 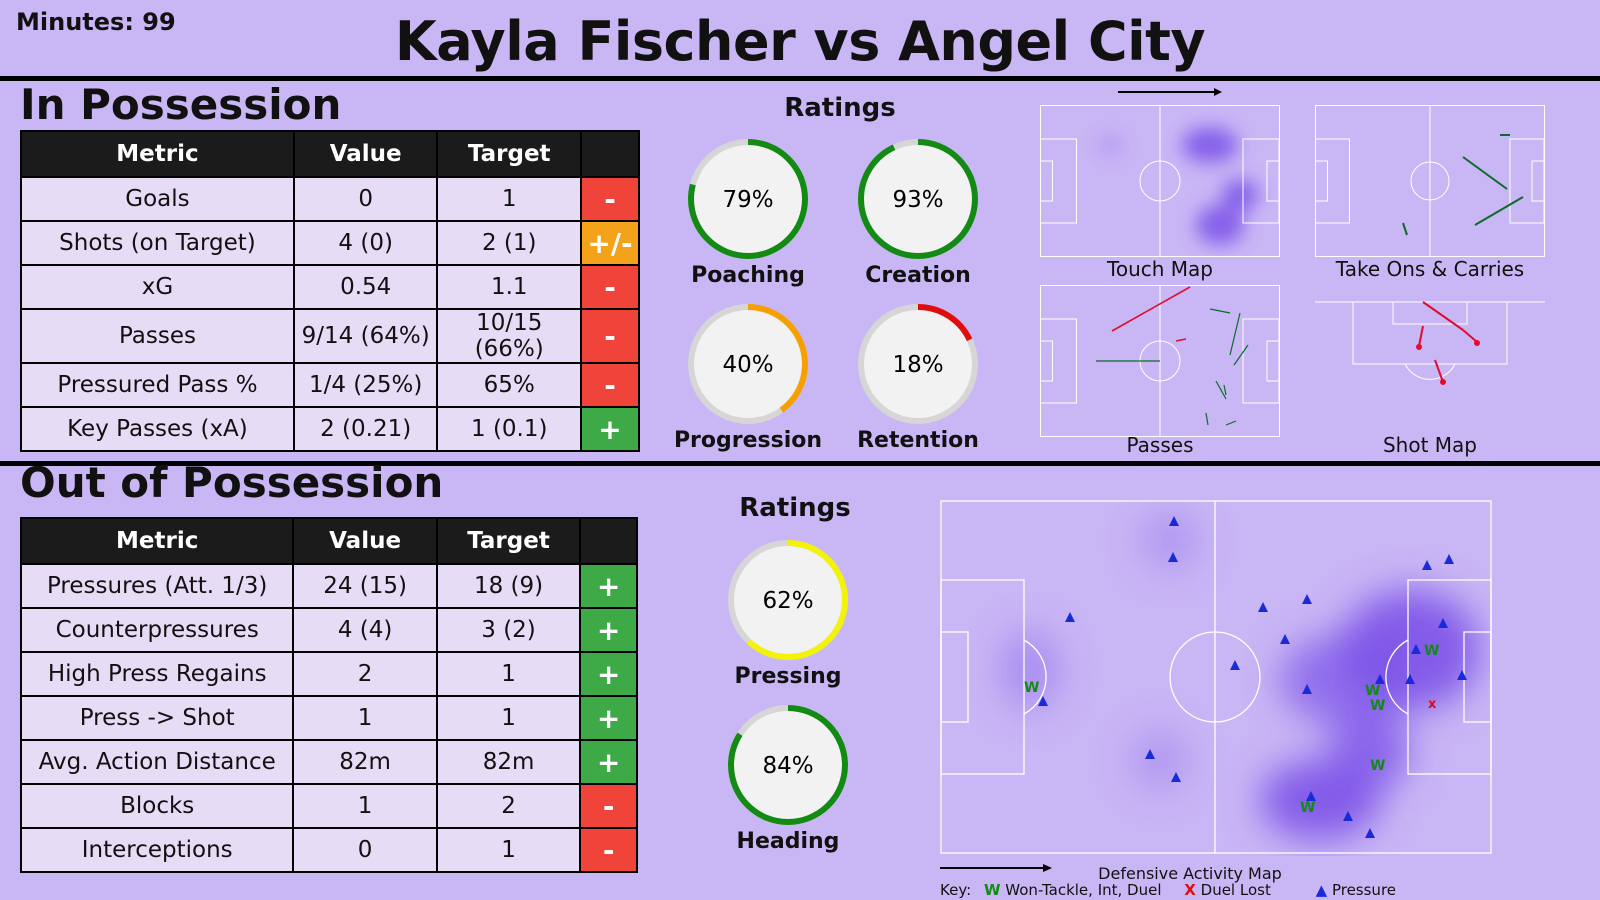 I want to click on table-row: Blocks 1 2-, so click(x=328, y=806).